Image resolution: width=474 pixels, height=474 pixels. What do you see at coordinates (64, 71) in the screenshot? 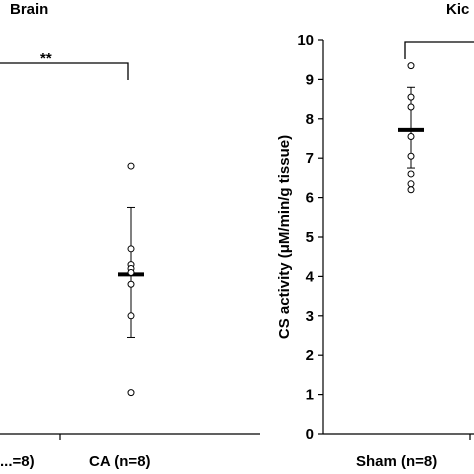
I see `brain-significance-bracket` at bounding box center [64, 71].